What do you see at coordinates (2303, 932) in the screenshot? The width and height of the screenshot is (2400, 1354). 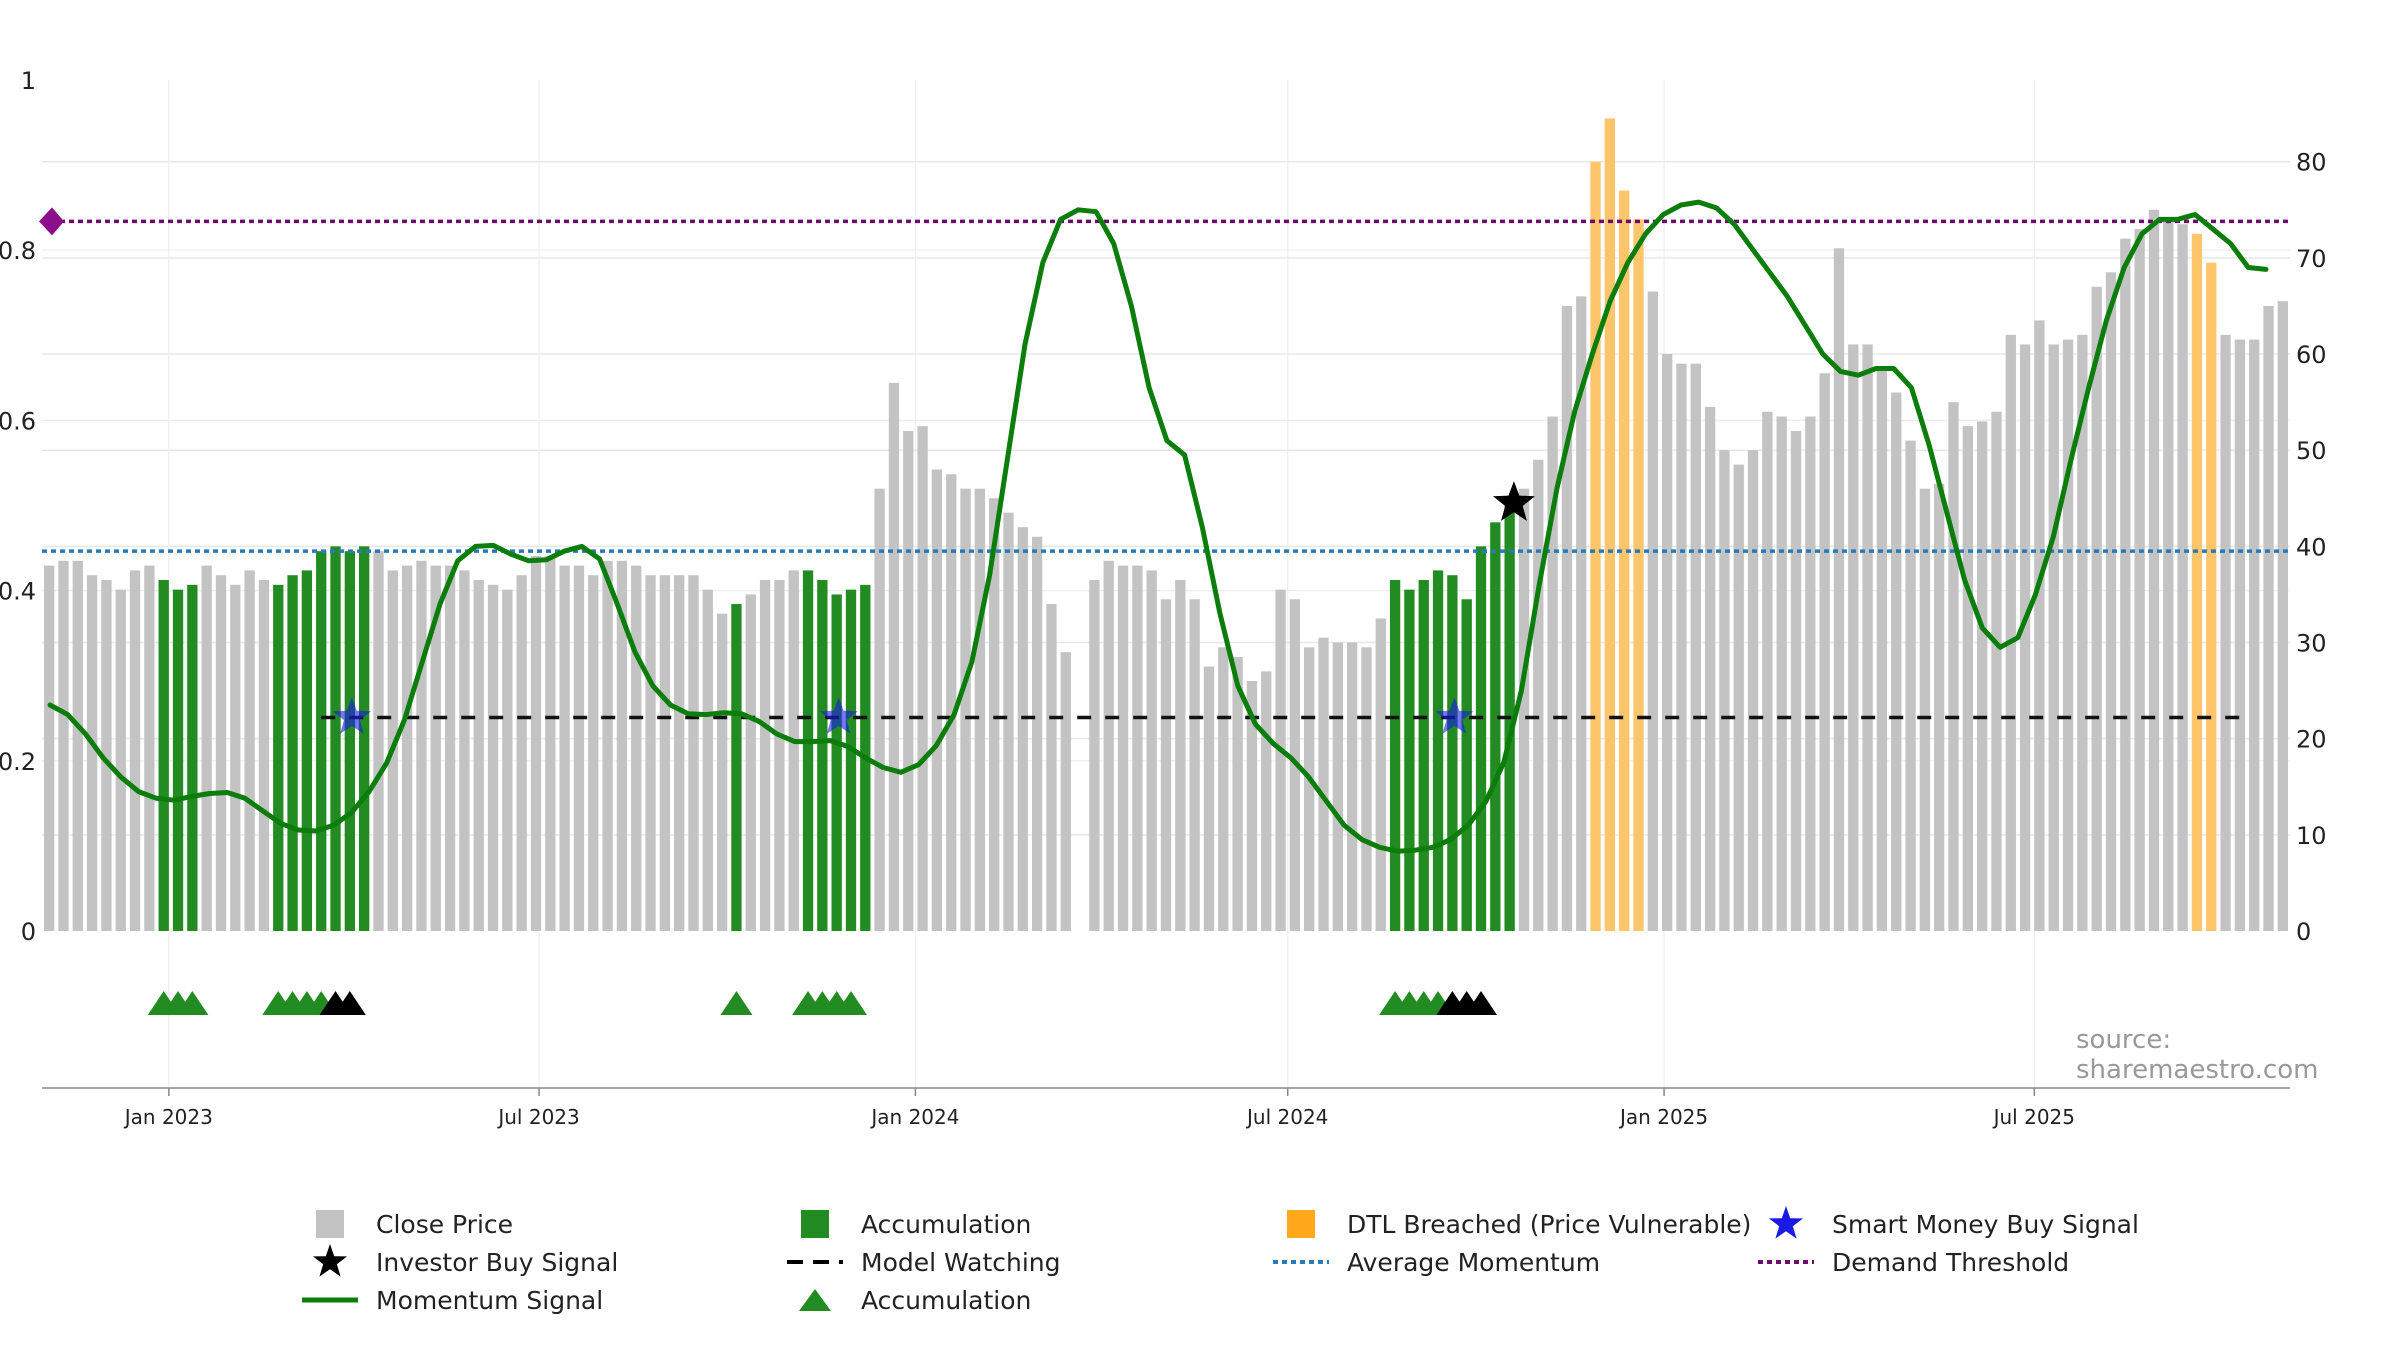 I see `right-axis-tick-label: 0` at bounding box center [2303, 932].